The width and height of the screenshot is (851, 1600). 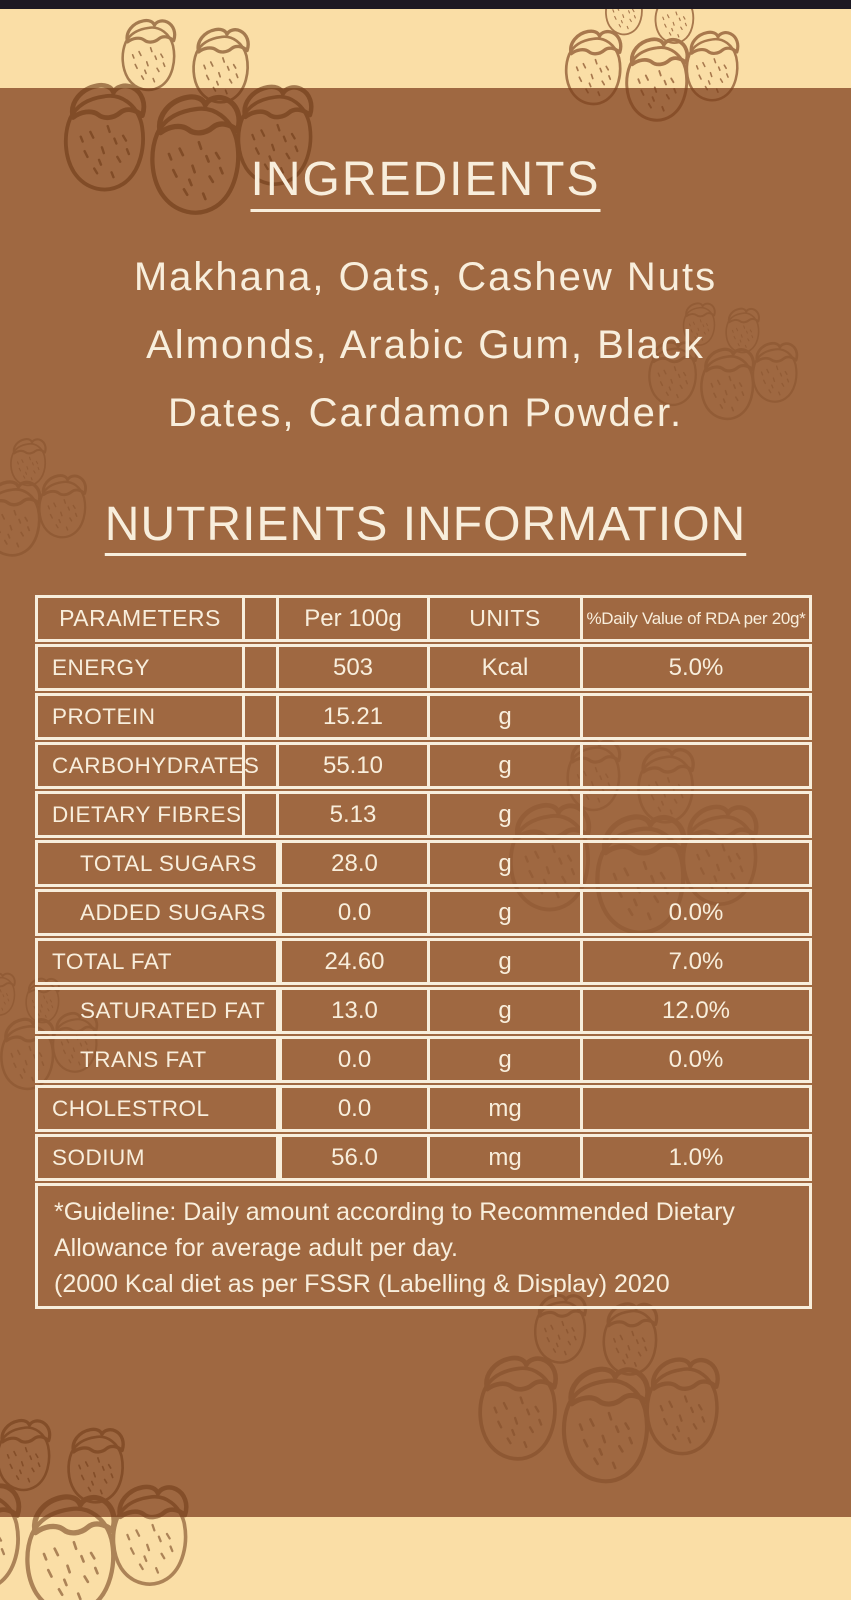 I want to click on daily-value-cell: 5.0%, so click(x=696, y=667).